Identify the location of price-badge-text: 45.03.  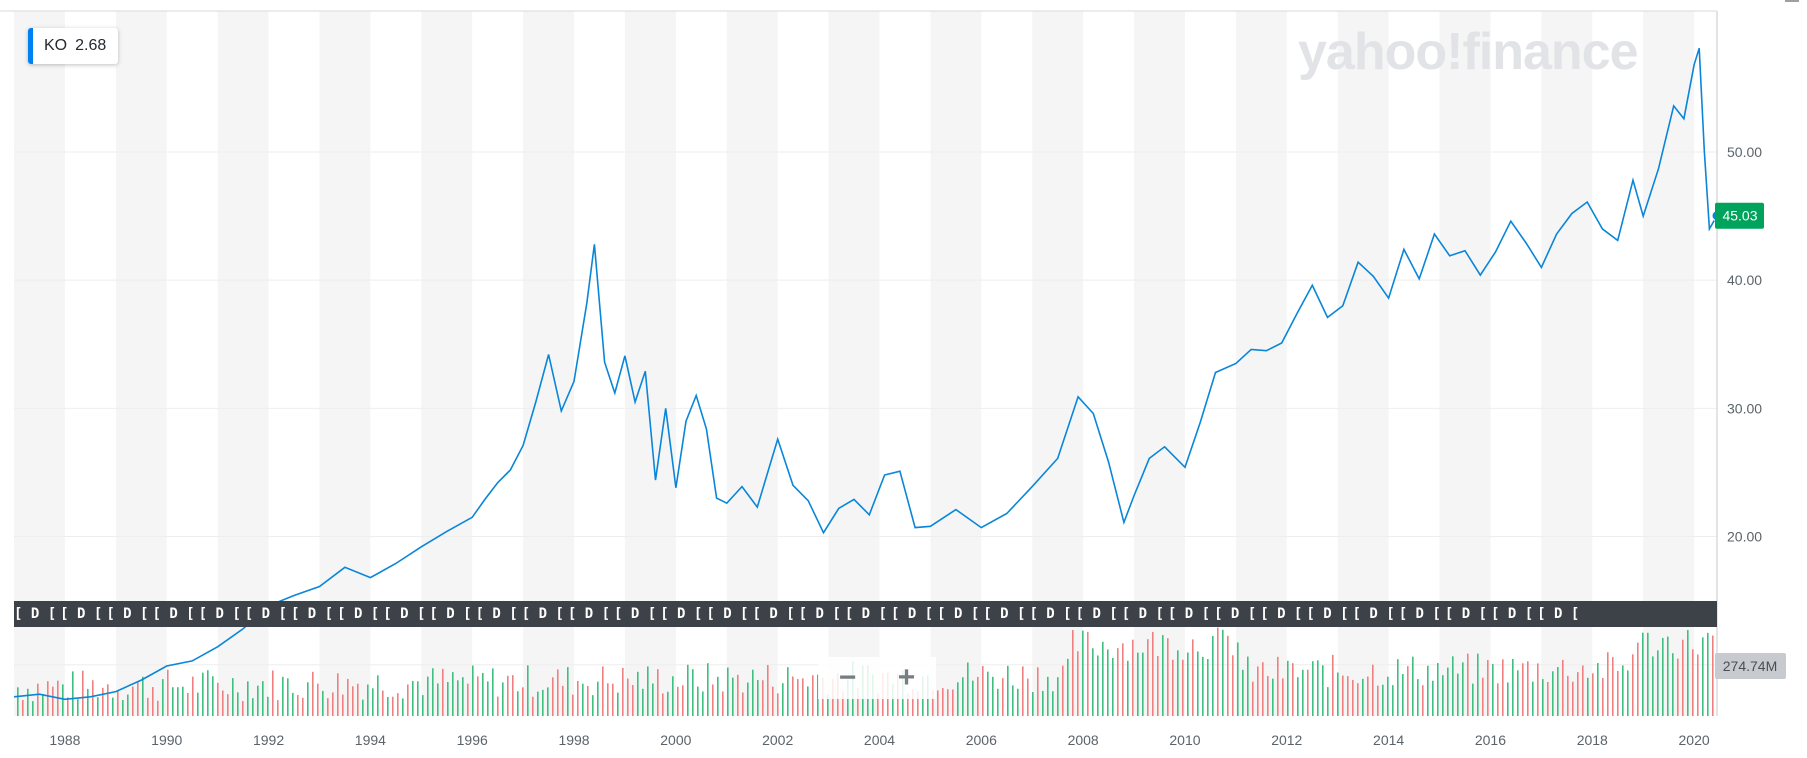
(1739, 216).